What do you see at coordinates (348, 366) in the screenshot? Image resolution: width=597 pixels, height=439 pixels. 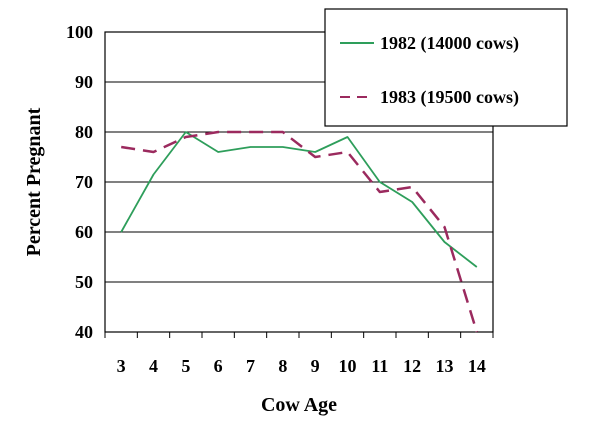 I see `x-tick-label: 10` at bounding box center [348, 366].